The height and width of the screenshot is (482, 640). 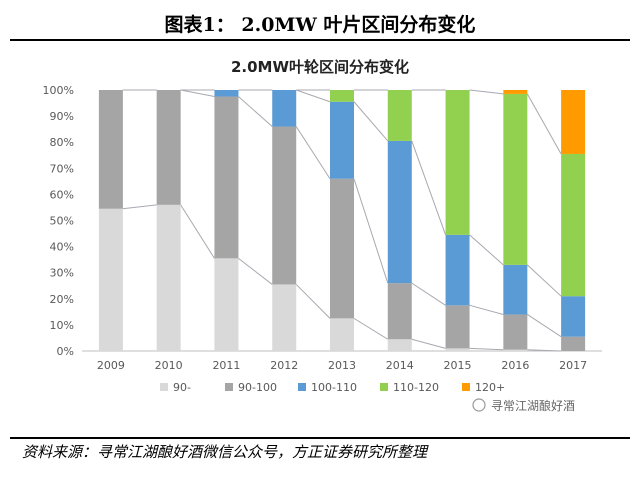 I want to click on legend: 90- 90-100 100-110 110-120 120+, so click(x=332, y=387).